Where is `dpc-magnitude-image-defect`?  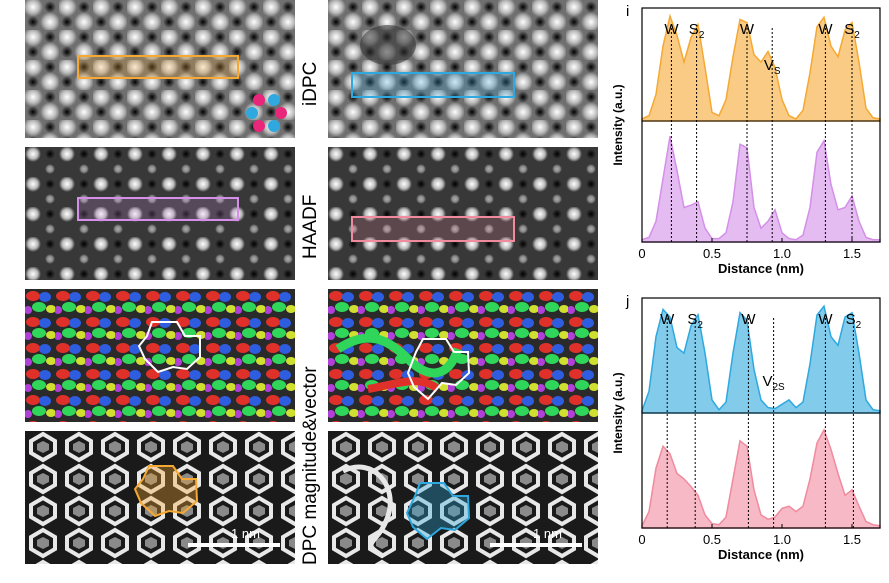
dpc-magnitude-image-defect is located at coordinates (463, 497).